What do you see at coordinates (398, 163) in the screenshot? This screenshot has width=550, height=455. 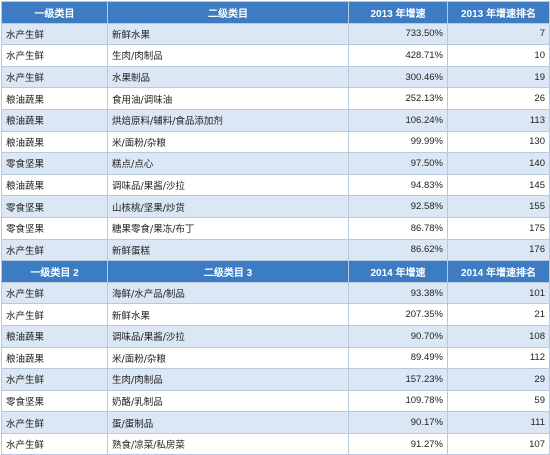 I see `growth-cell: 97.50%` at bounding box center [398, 163].